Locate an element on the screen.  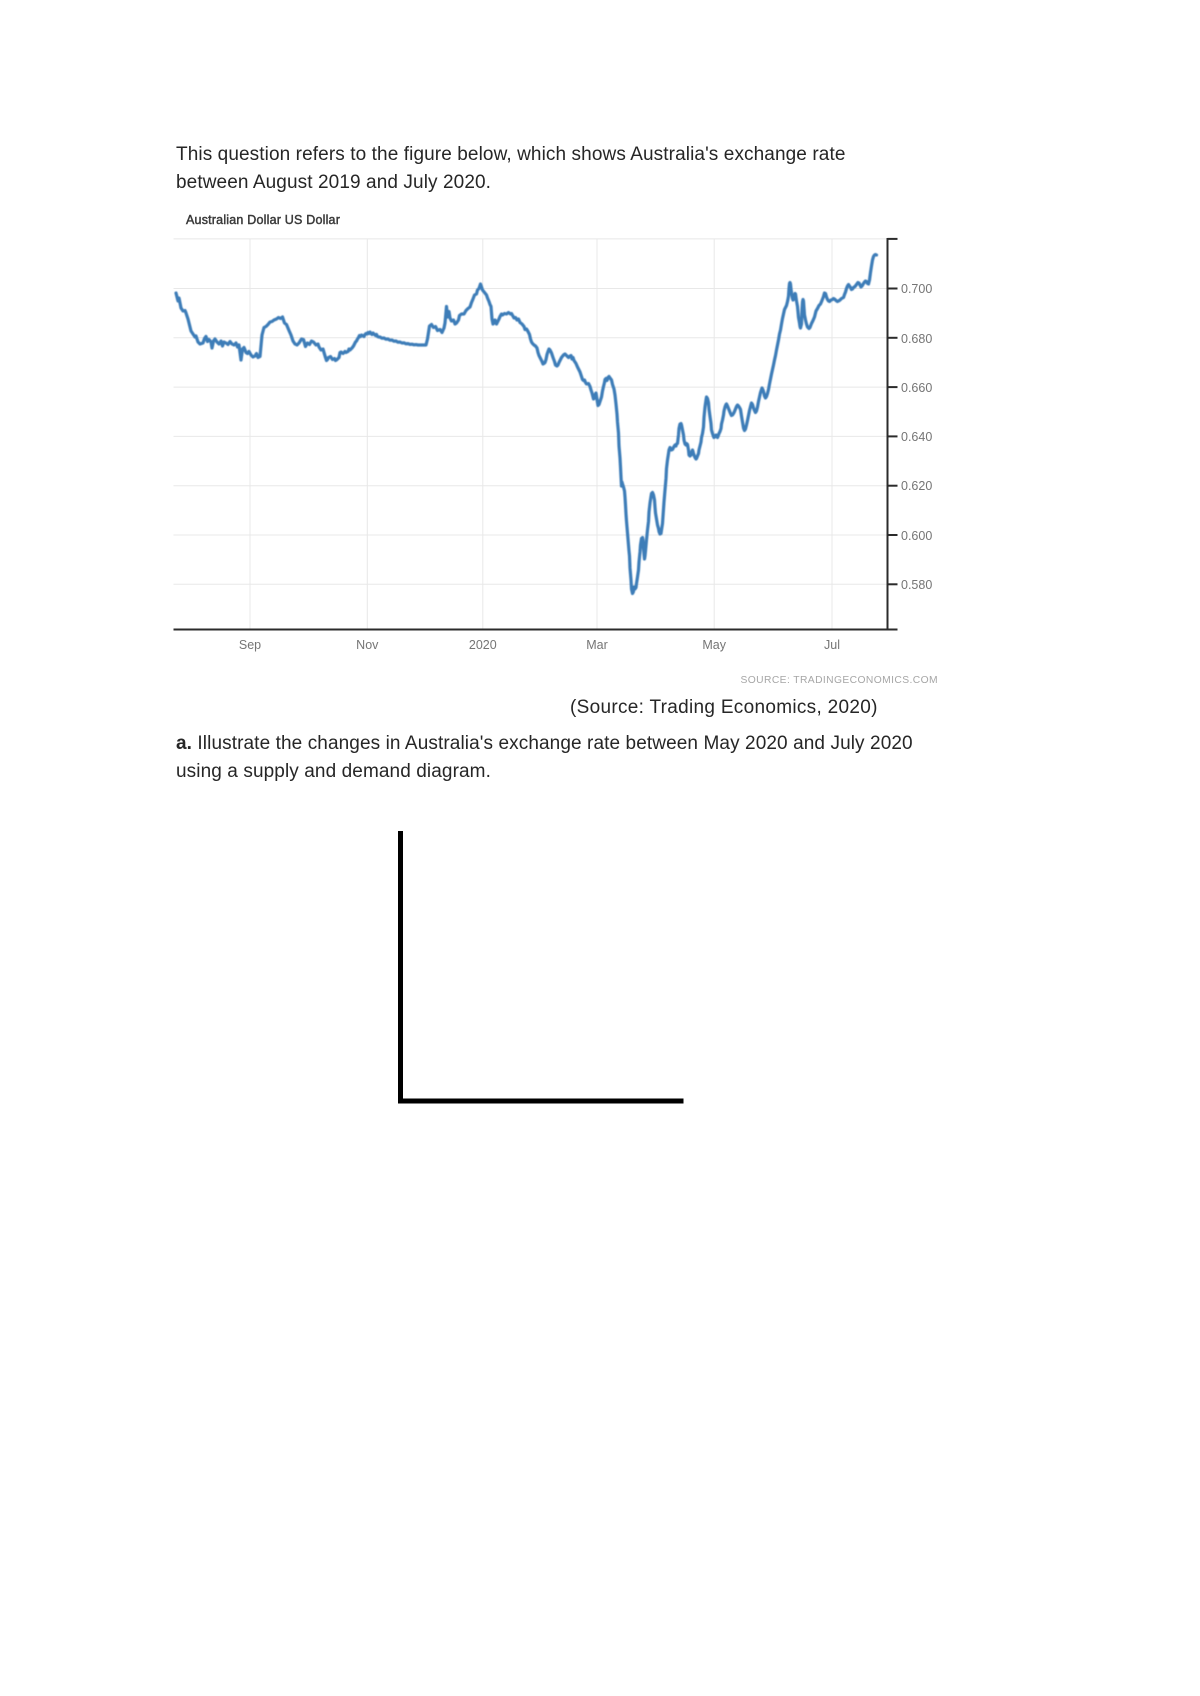
svg-text: Nov is located at coordinates (367, 645).